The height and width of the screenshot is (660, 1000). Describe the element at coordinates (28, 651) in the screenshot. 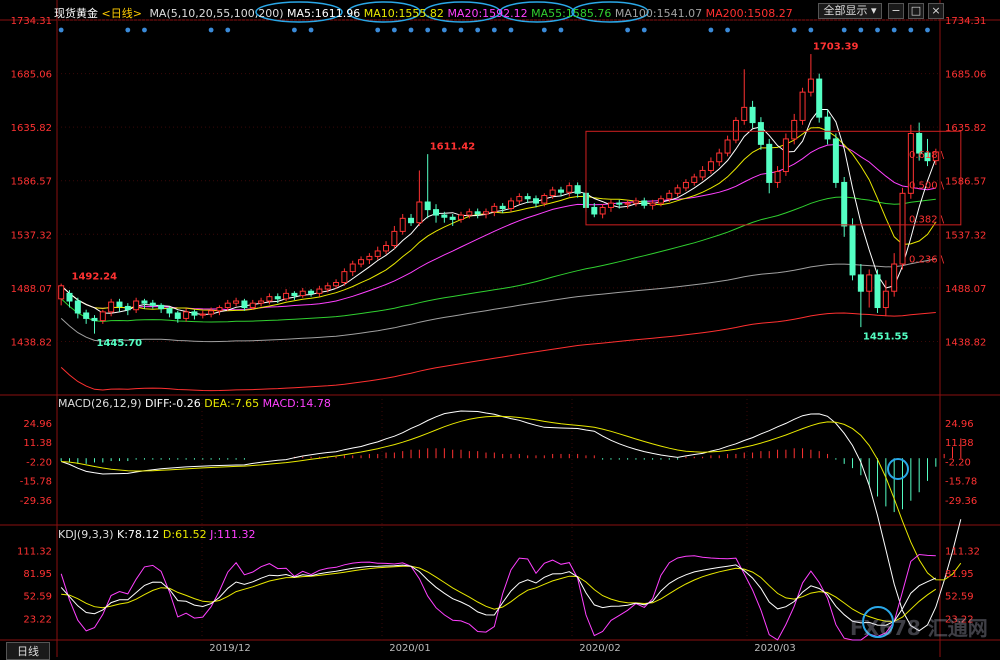

I see `tab-daily: 日线` at that location.